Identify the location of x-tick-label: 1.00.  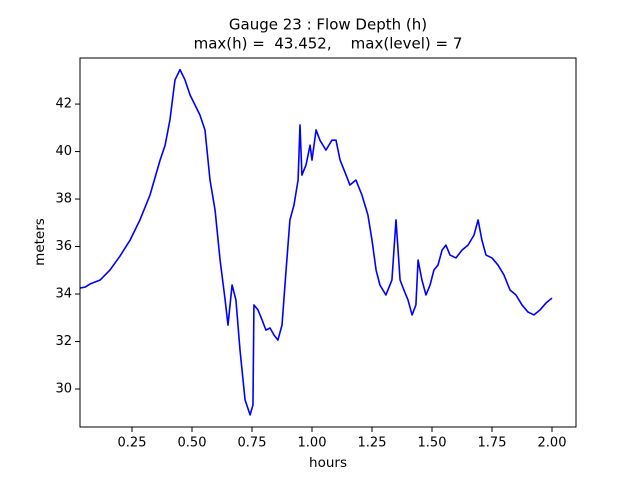
(312, 443).